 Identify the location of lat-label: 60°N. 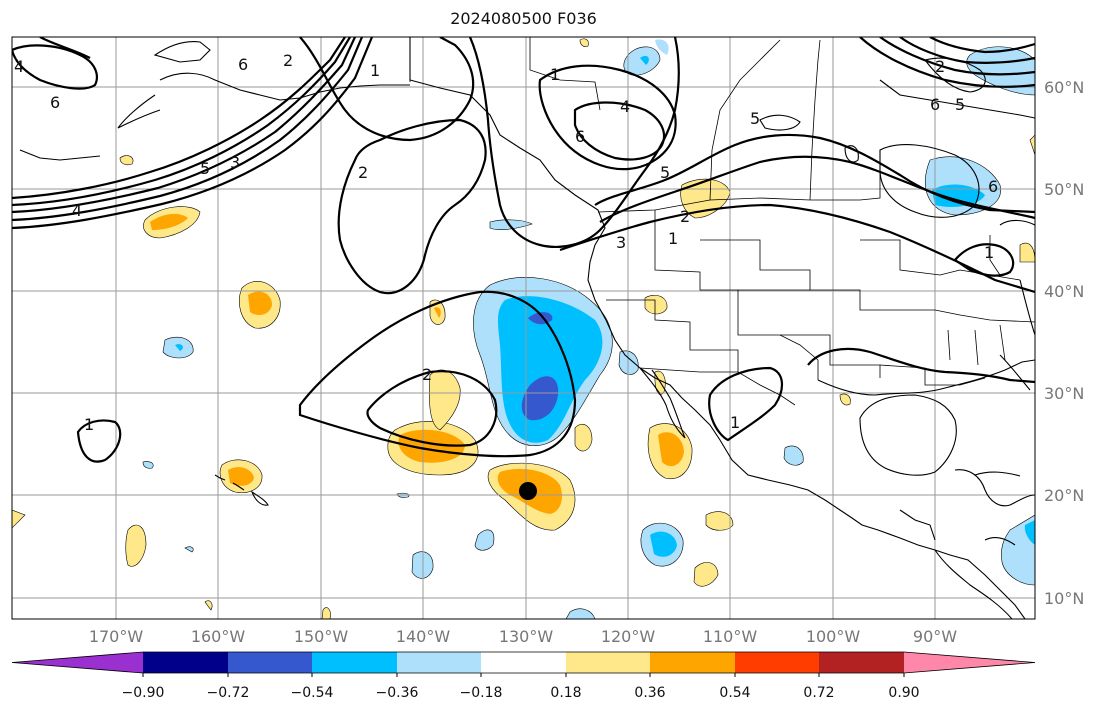
(1064, 87).